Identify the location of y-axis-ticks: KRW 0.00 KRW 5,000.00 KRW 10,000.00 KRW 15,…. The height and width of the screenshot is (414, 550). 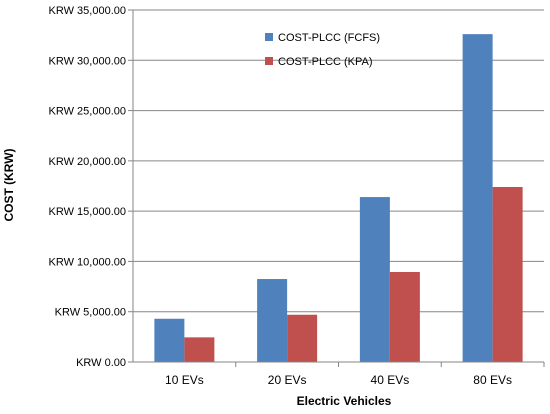
(91, 187).